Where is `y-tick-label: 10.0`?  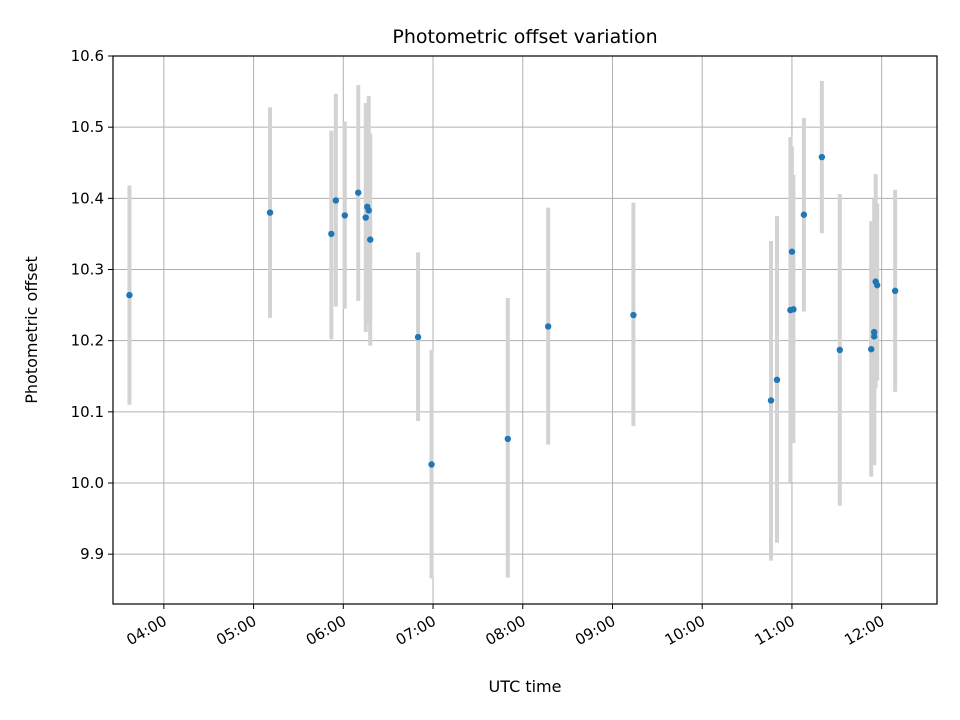
y-tick-label: 10.0 is located at coordinates (87, 483).